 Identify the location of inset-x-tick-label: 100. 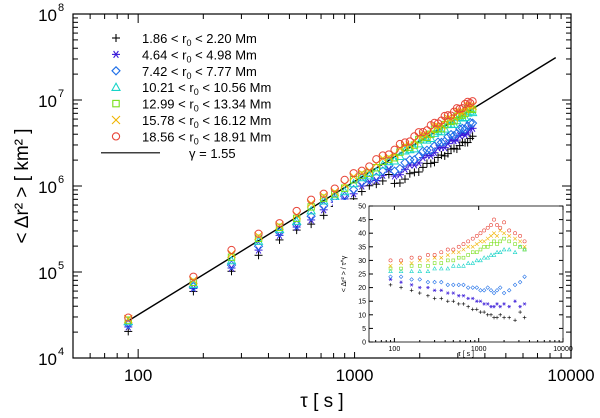
(395, 349).